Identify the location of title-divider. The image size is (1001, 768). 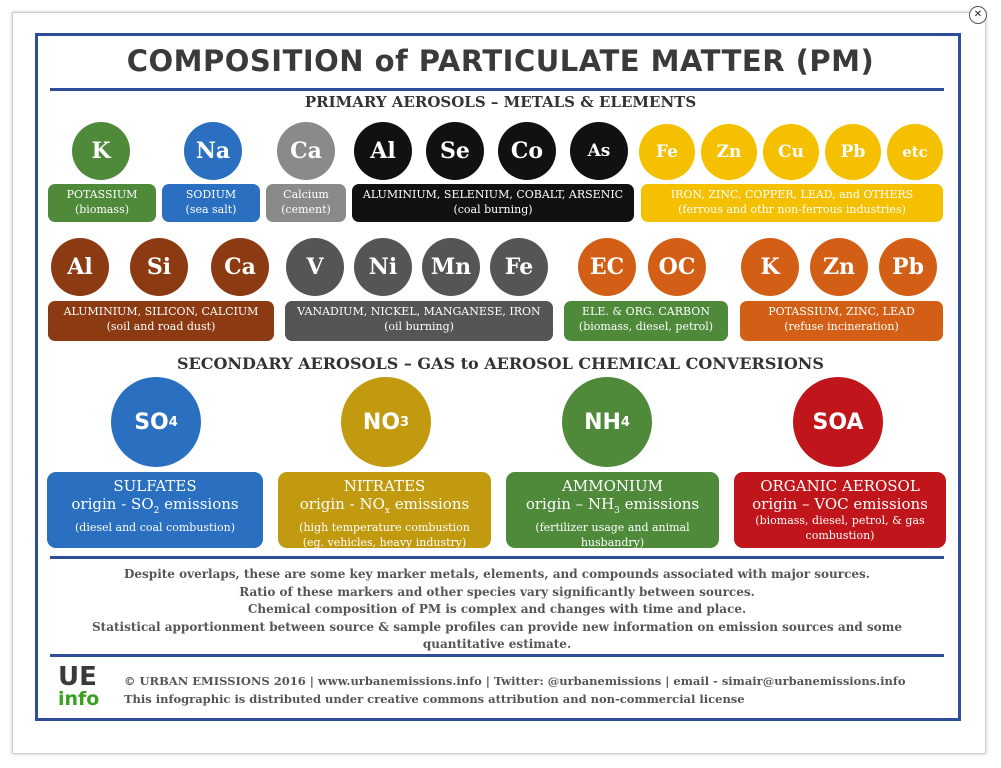
(497, 89).